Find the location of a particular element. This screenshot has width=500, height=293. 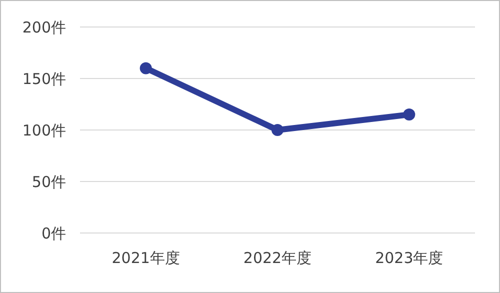

x-tick-label: 2021年度 is located at coordinates (146, 258).